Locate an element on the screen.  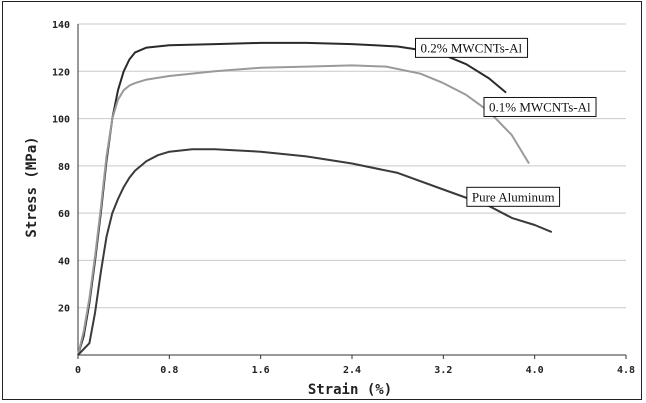
x-tick-label: 4.0 is located at coordinates (535, 370).